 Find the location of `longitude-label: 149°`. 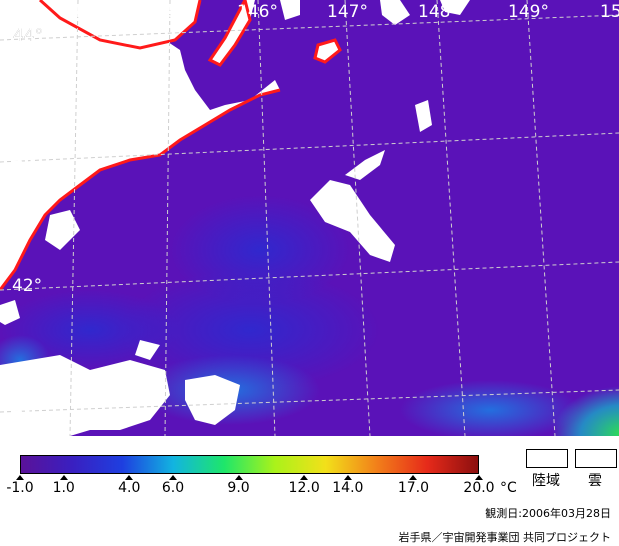

longitude-label: 149° is located at coordinates (528, 12).